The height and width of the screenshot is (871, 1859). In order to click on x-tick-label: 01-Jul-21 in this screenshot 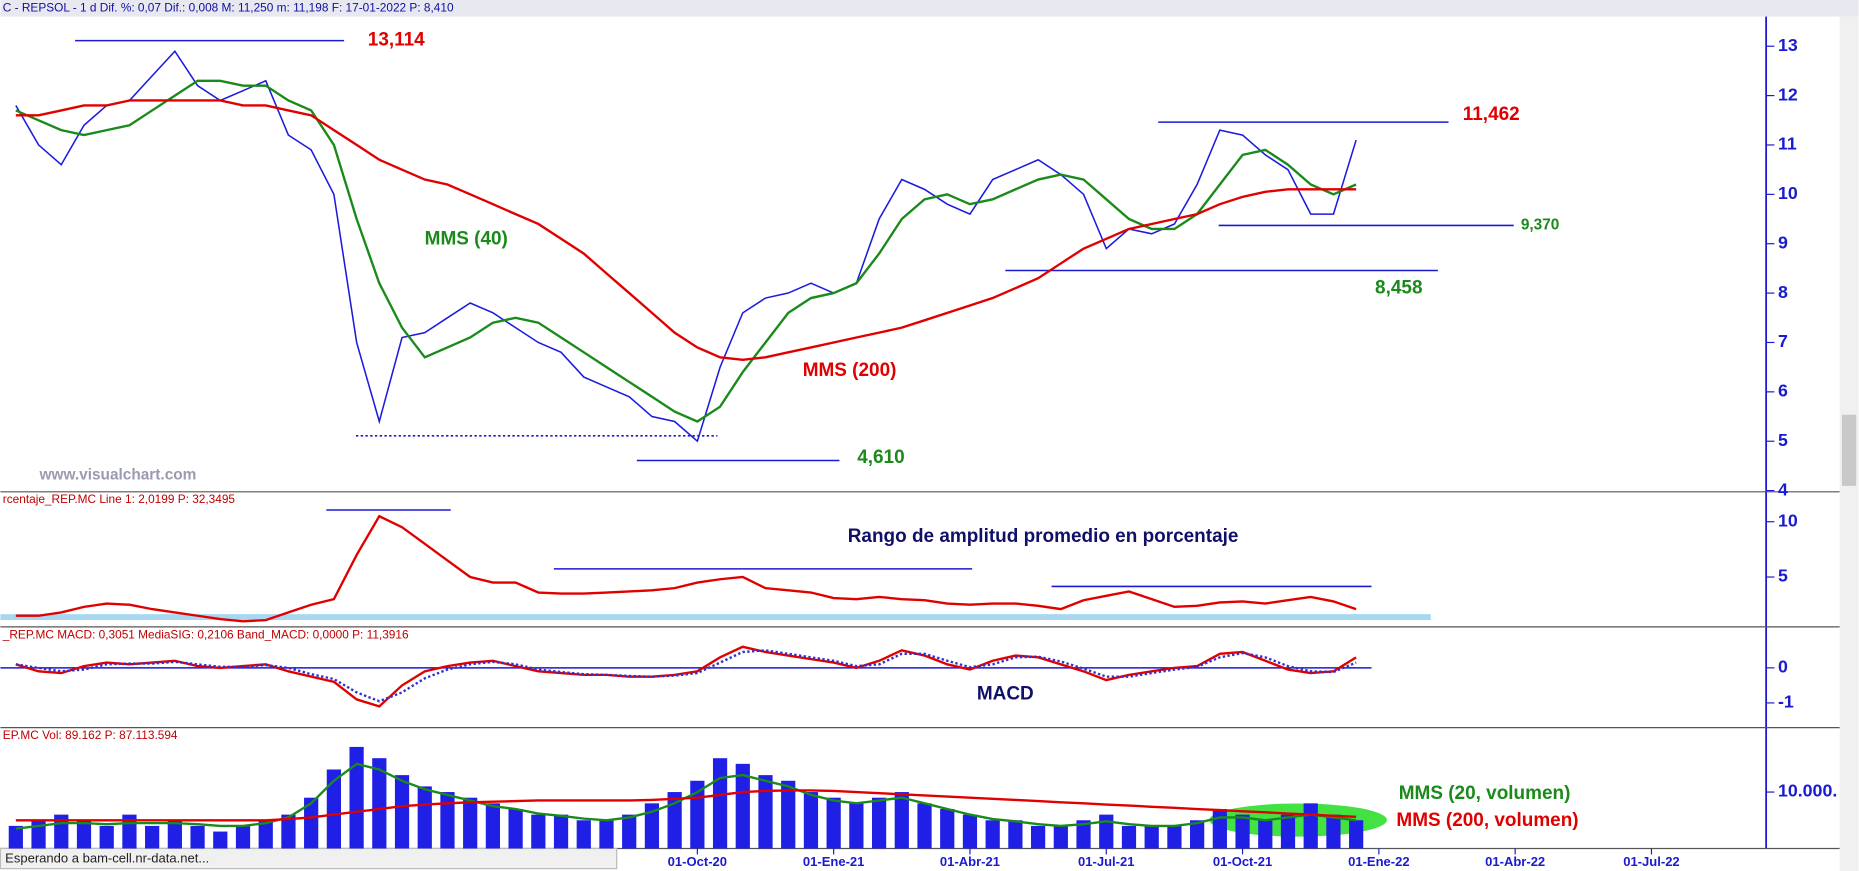, I will do `click(1106, 861)`.